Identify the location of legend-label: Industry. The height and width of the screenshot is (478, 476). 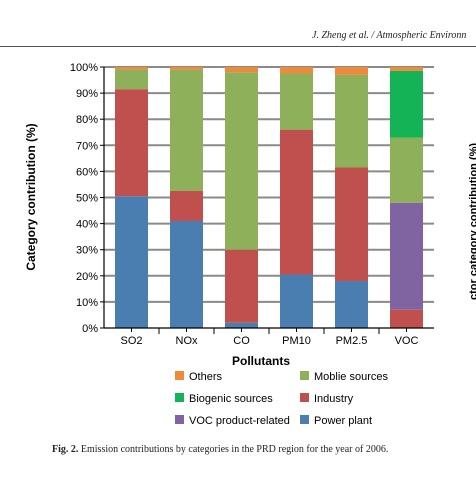
(334, 399).